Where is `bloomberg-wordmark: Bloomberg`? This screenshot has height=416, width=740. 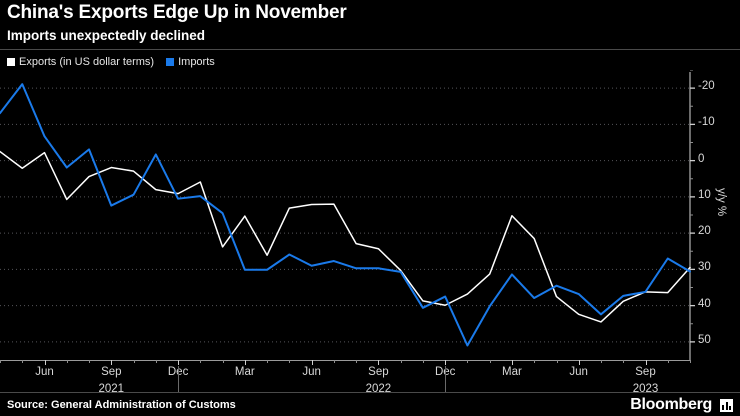
bloomberg-wordmark: Bloomberg is located at coordinates (671, 404).